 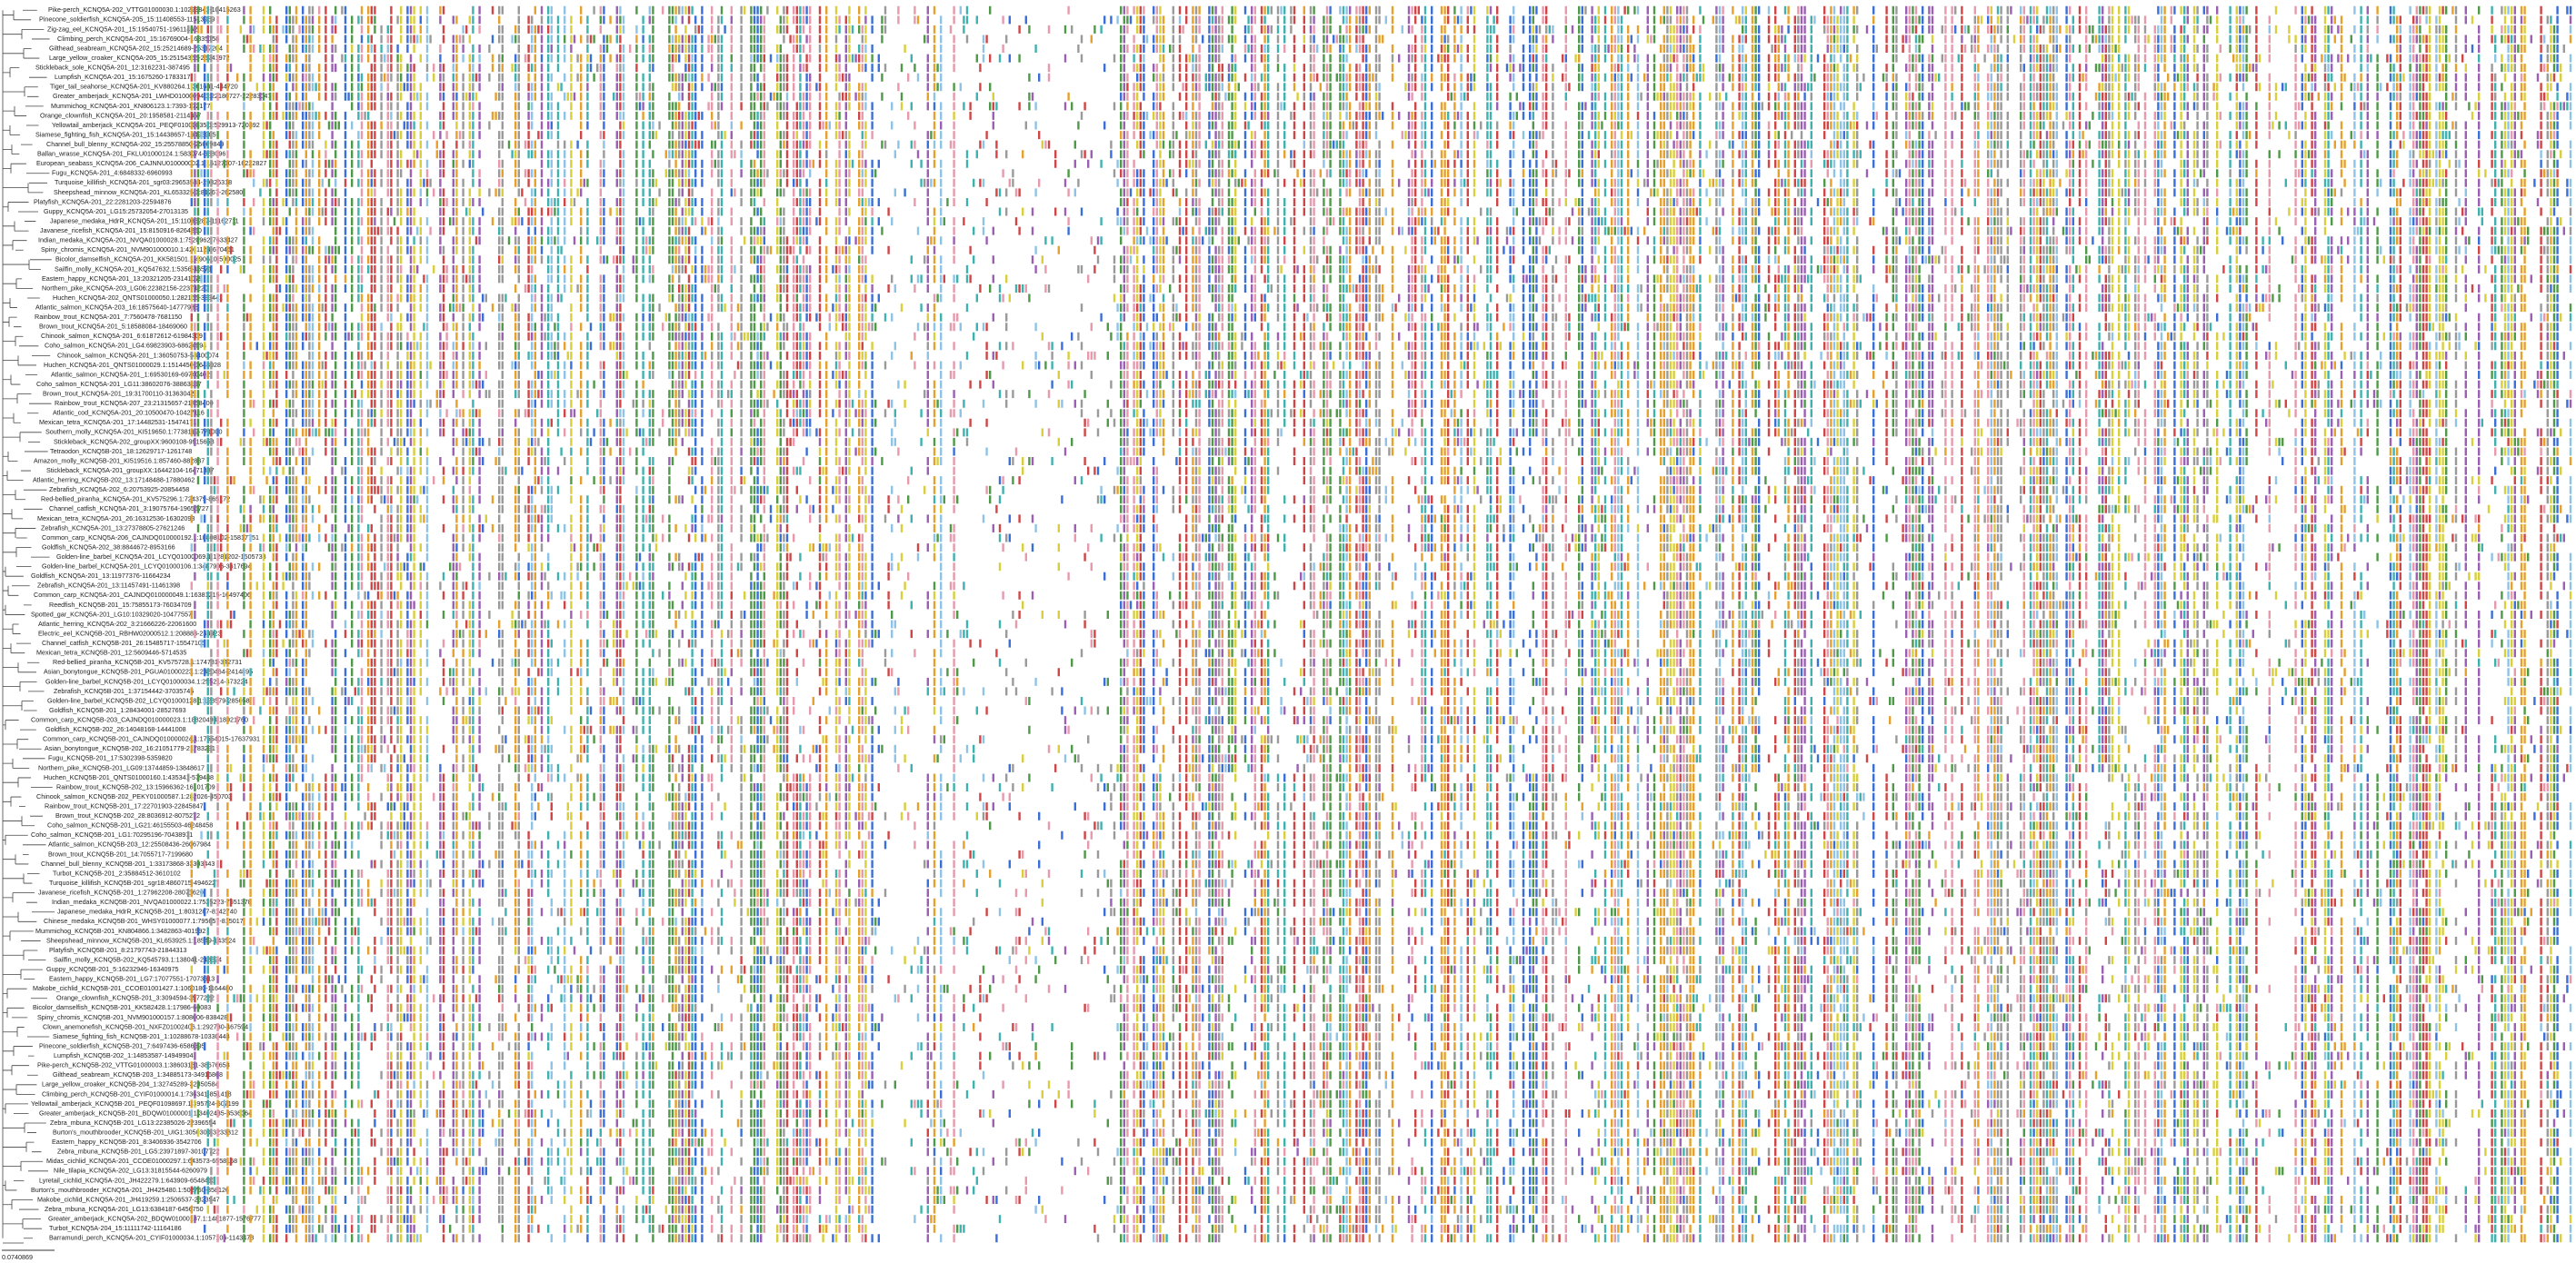 What do you see at coordinates (108, 546) in the screenshot?
I see `leaf-label: Goldfish_KCNQ5A-202_38:8844672-8953166` at bounding box center [108, 546].